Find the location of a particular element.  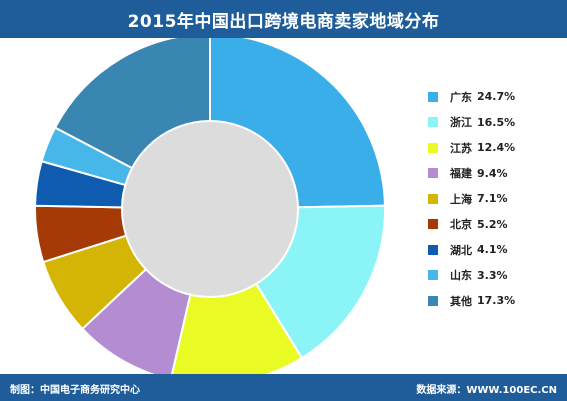

legend-item: 福建 9.4% is located at coordinates (495, 174).